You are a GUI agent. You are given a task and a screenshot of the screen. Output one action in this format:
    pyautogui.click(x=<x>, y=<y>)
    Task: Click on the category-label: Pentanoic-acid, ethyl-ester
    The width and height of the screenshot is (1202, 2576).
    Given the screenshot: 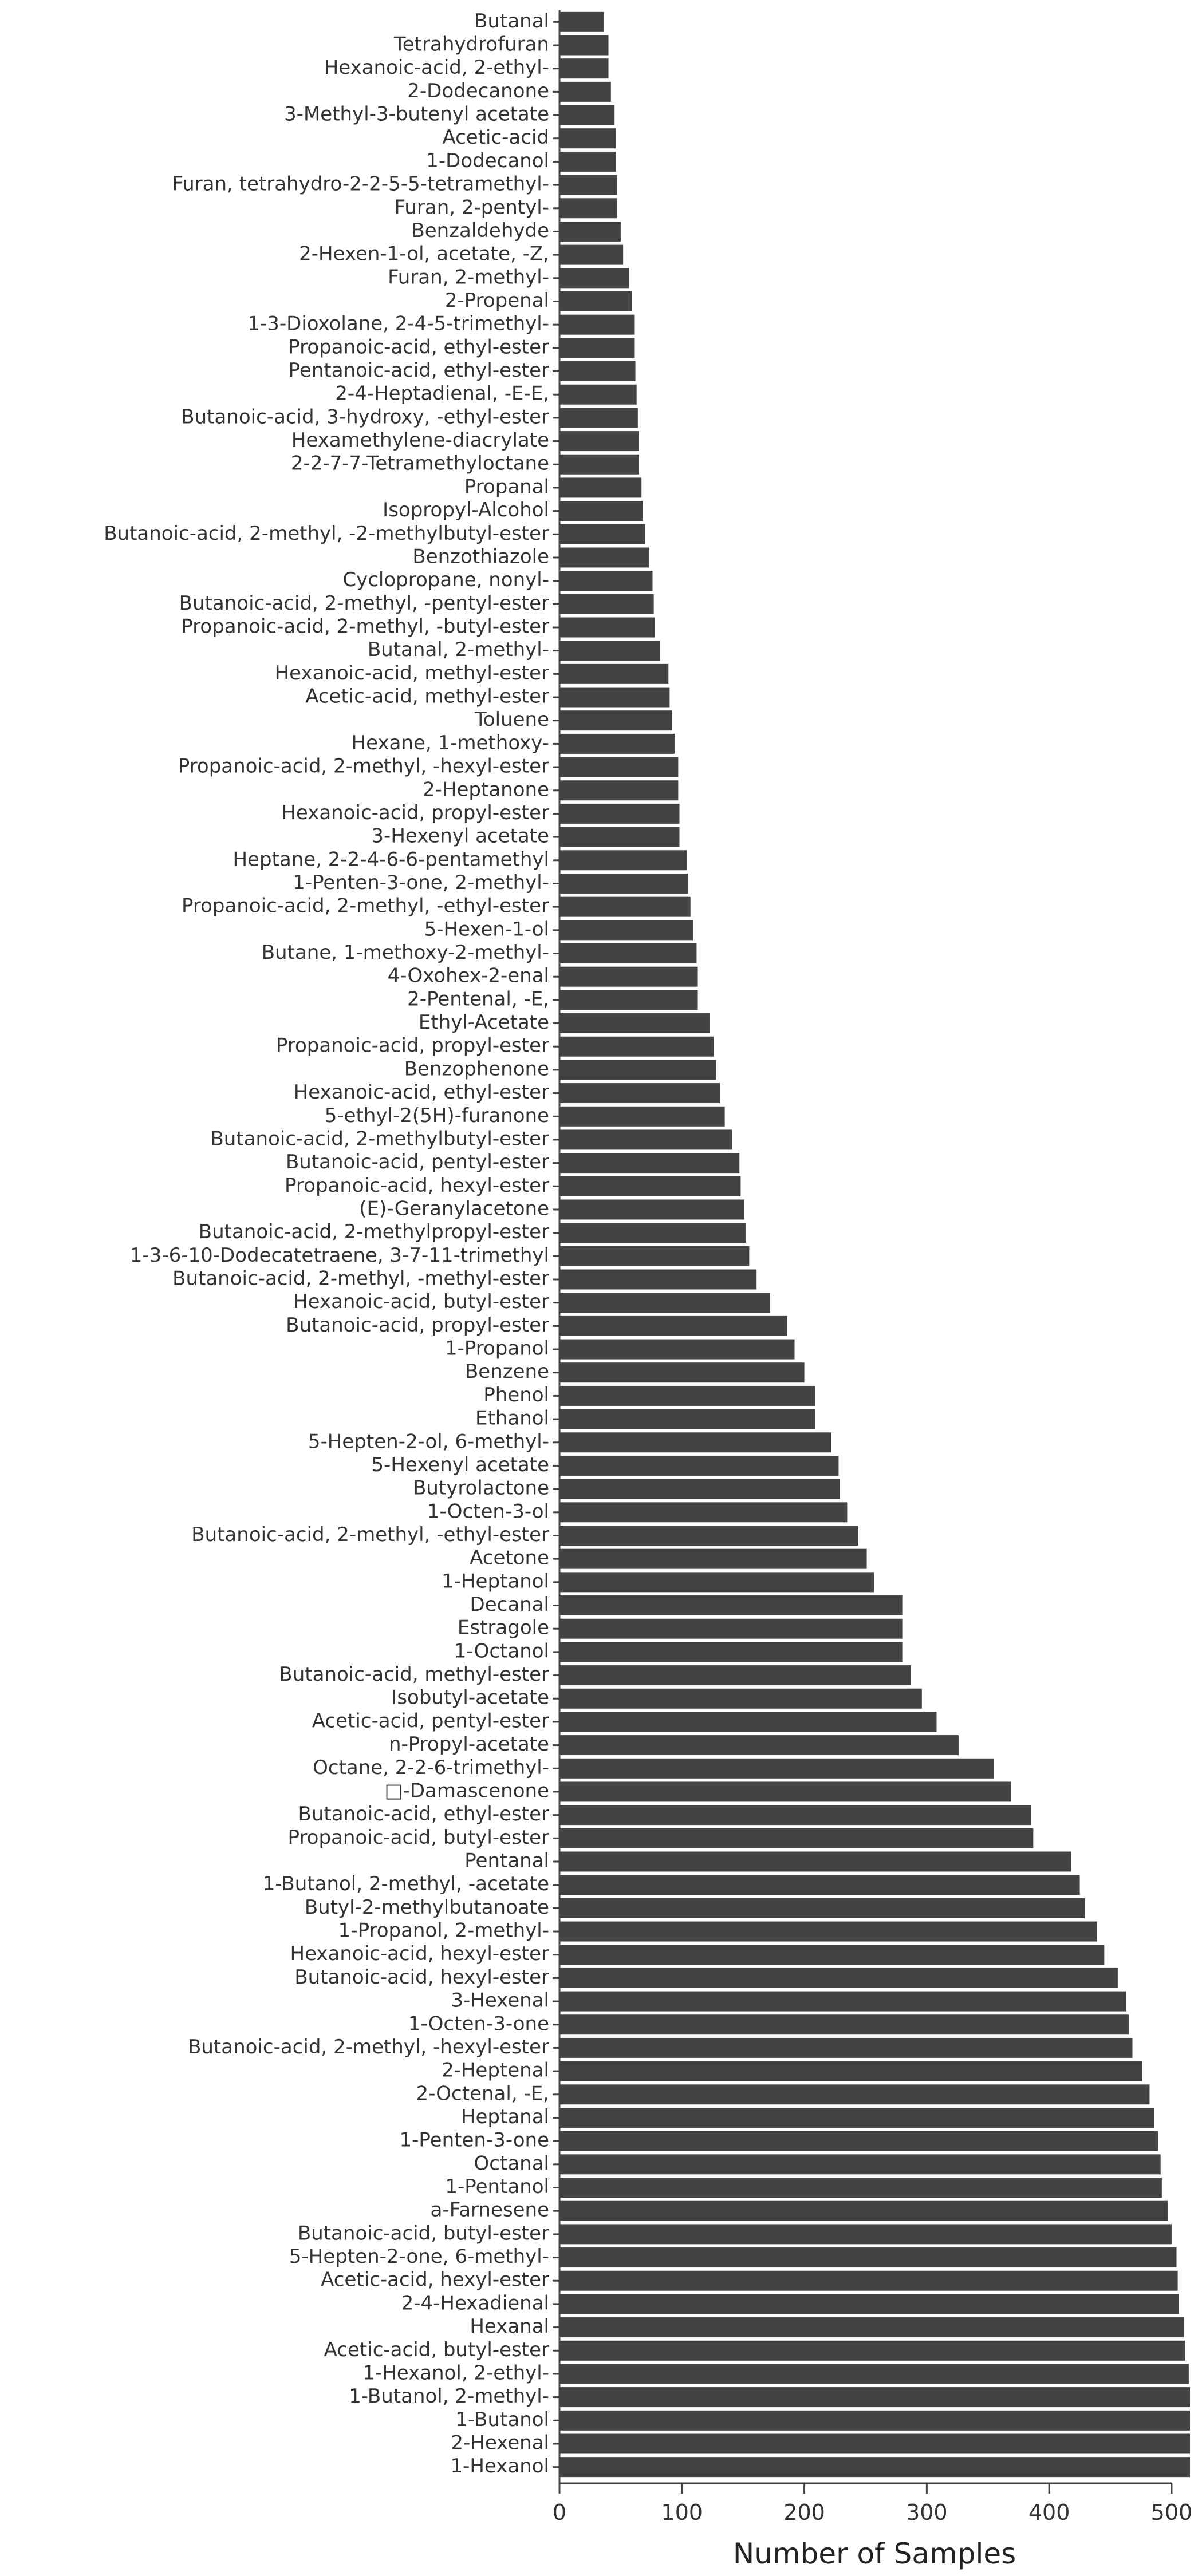 What is the action you would take?
    pyautogui.click(x=419, y=370)
    